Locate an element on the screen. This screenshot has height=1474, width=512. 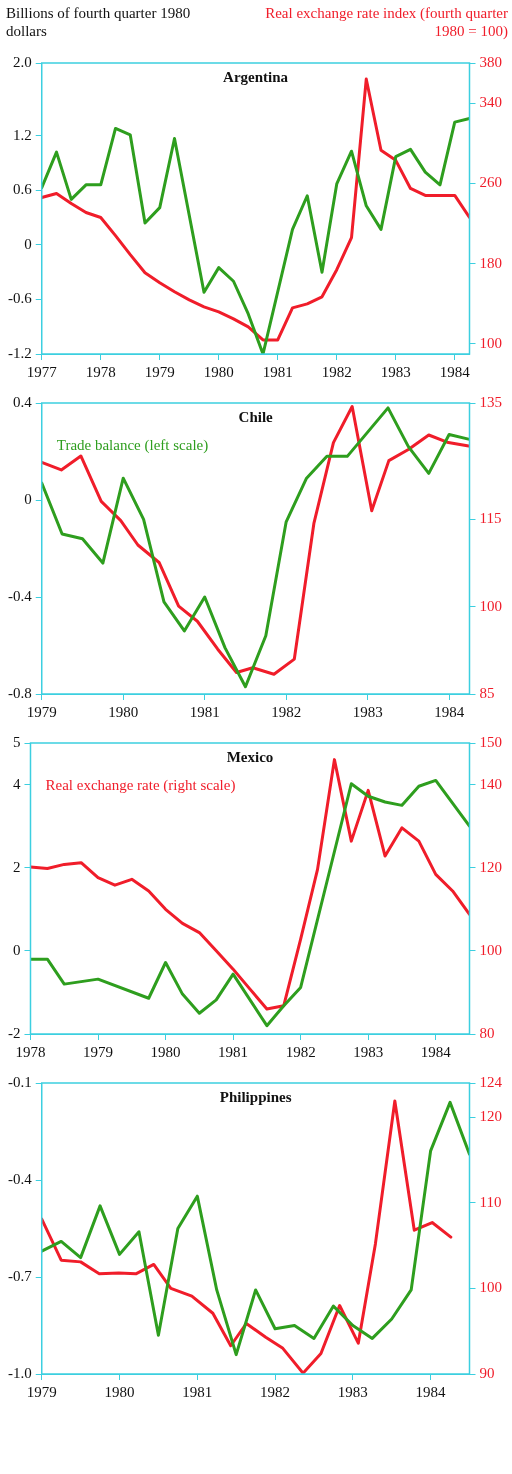
y-tick-label: 4 is located at coordinates (17, 783).